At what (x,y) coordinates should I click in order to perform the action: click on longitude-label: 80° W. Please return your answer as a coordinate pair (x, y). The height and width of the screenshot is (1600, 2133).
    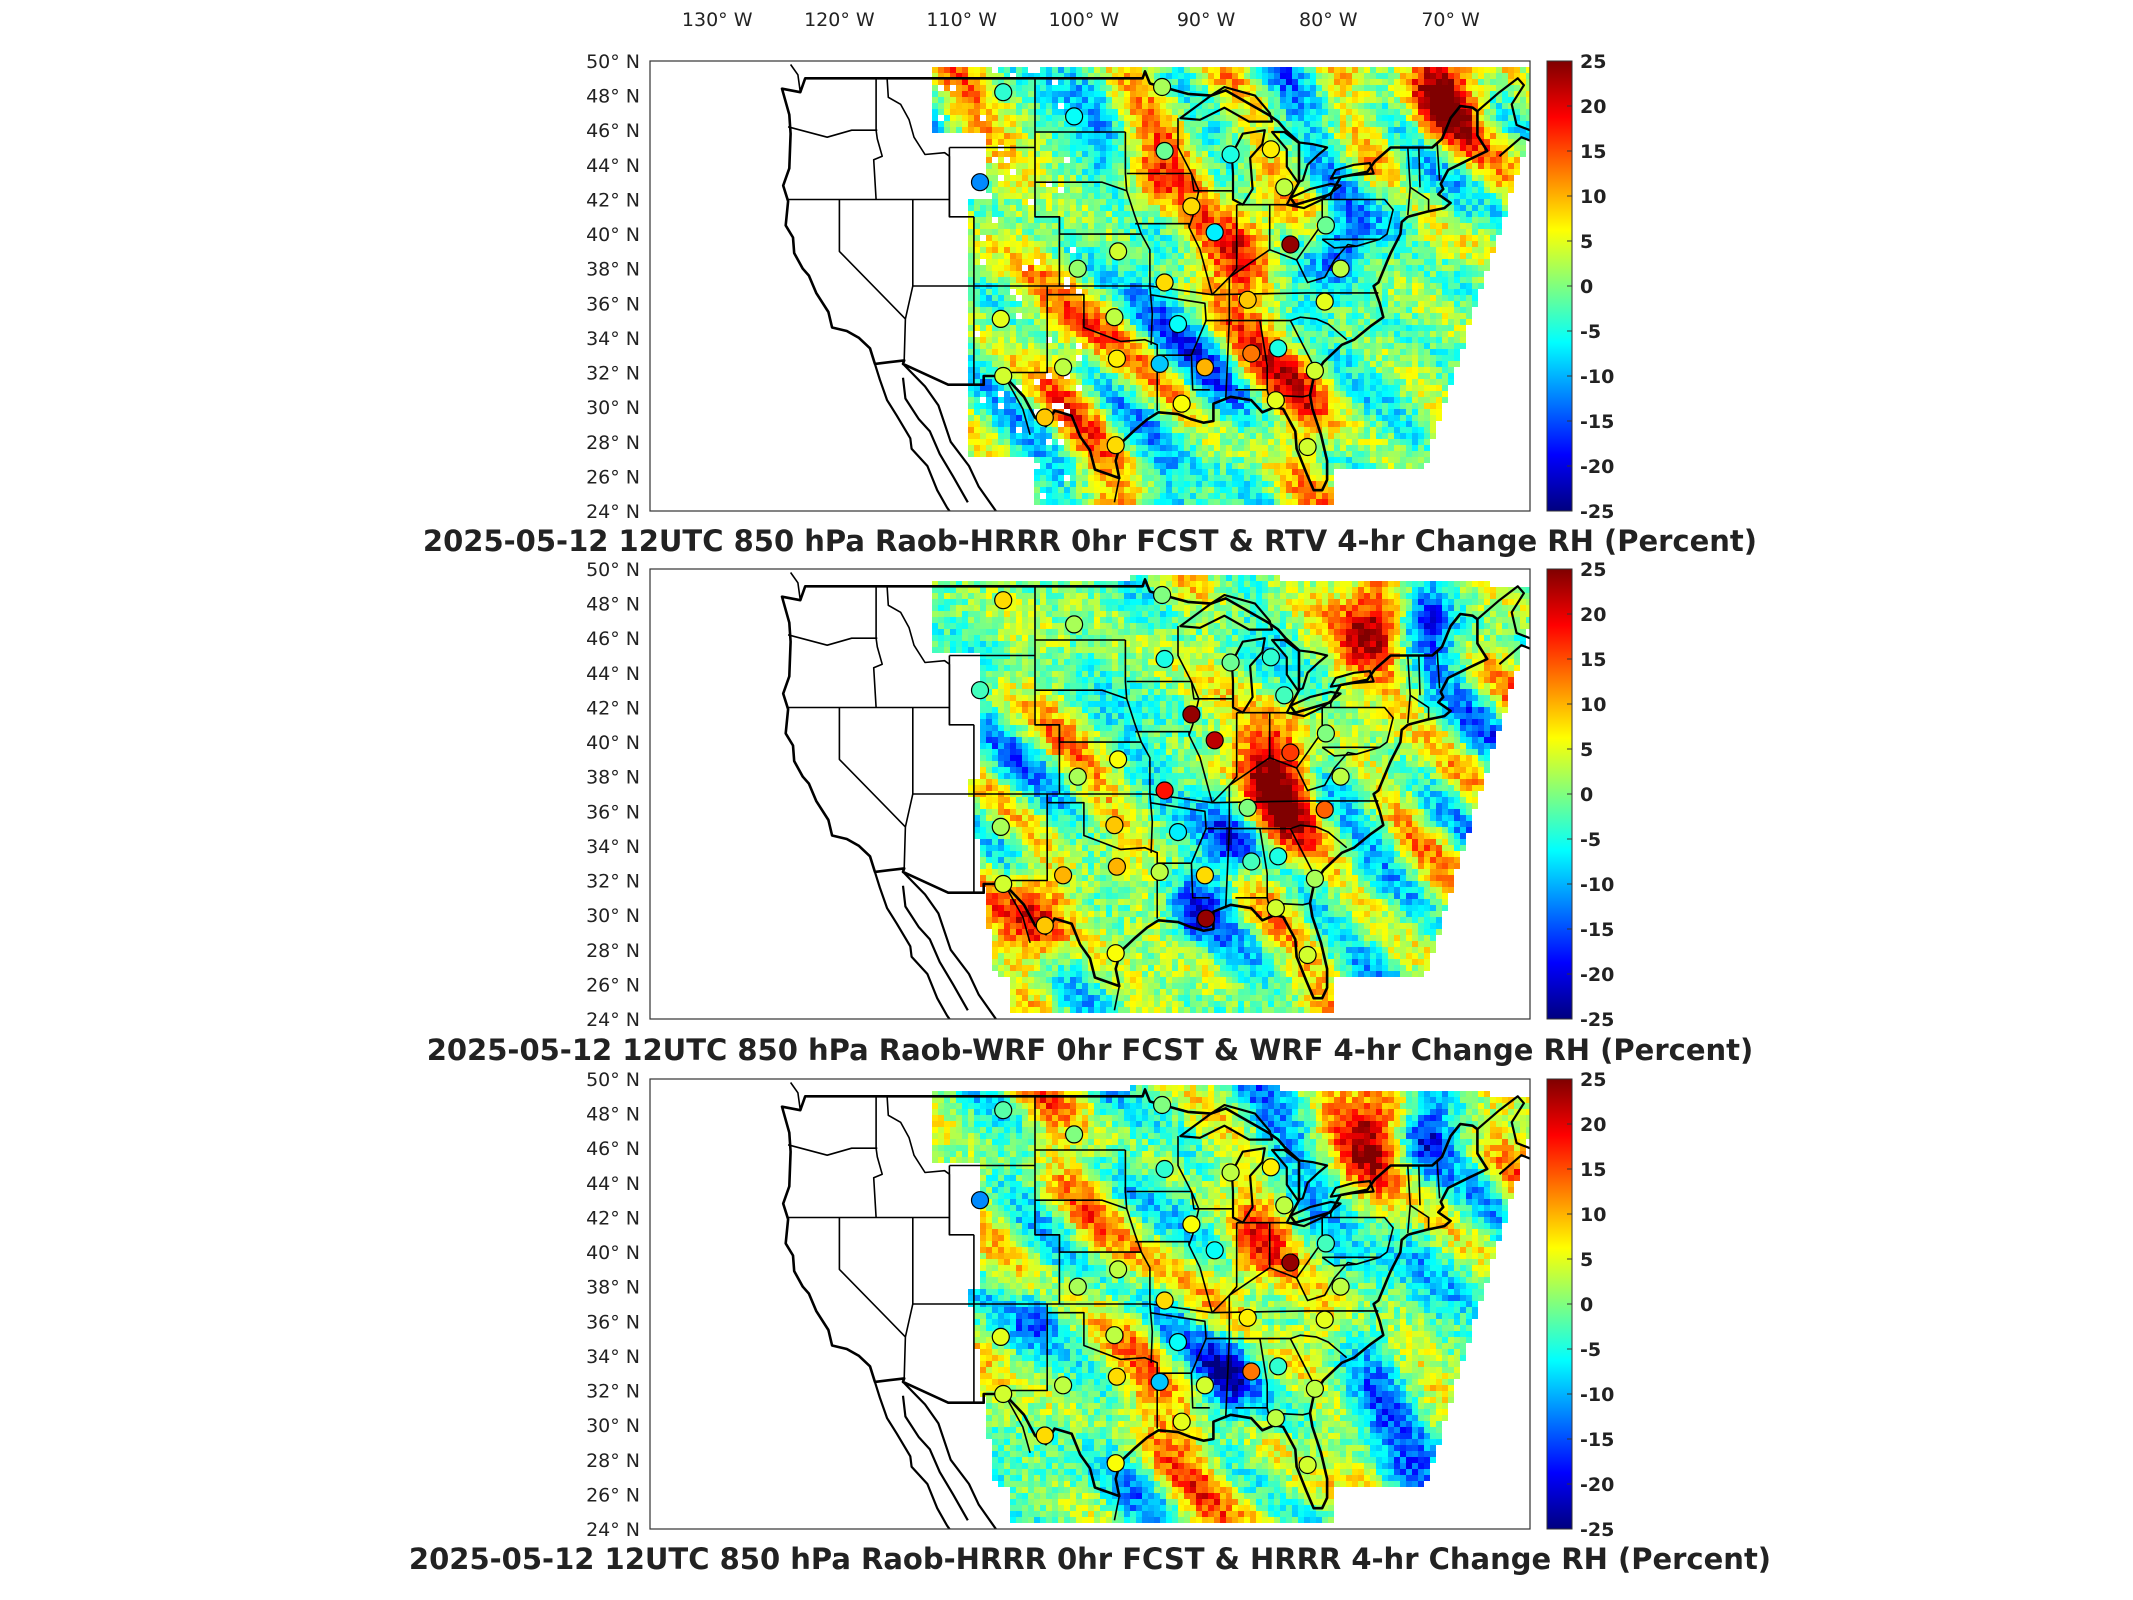
    Looking at the image, I should click on (1328, 20).